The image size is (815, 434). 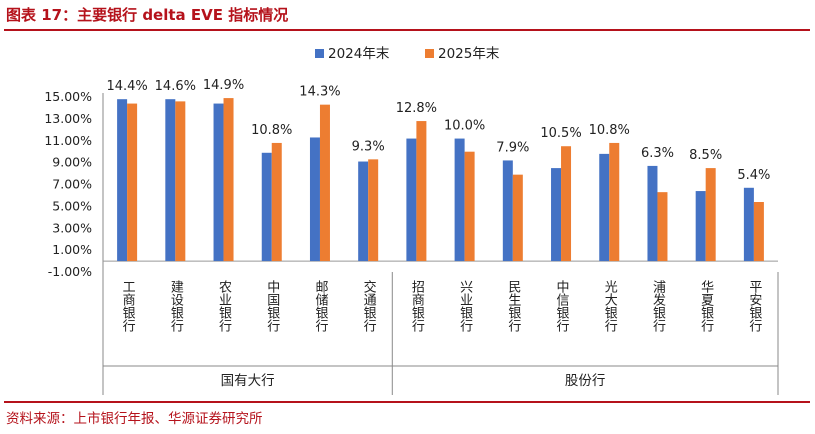 What do you see at coordinates (513, 306) in the screenshot?
I see `category-label: 民生银行` at bounding box center [513, 306].